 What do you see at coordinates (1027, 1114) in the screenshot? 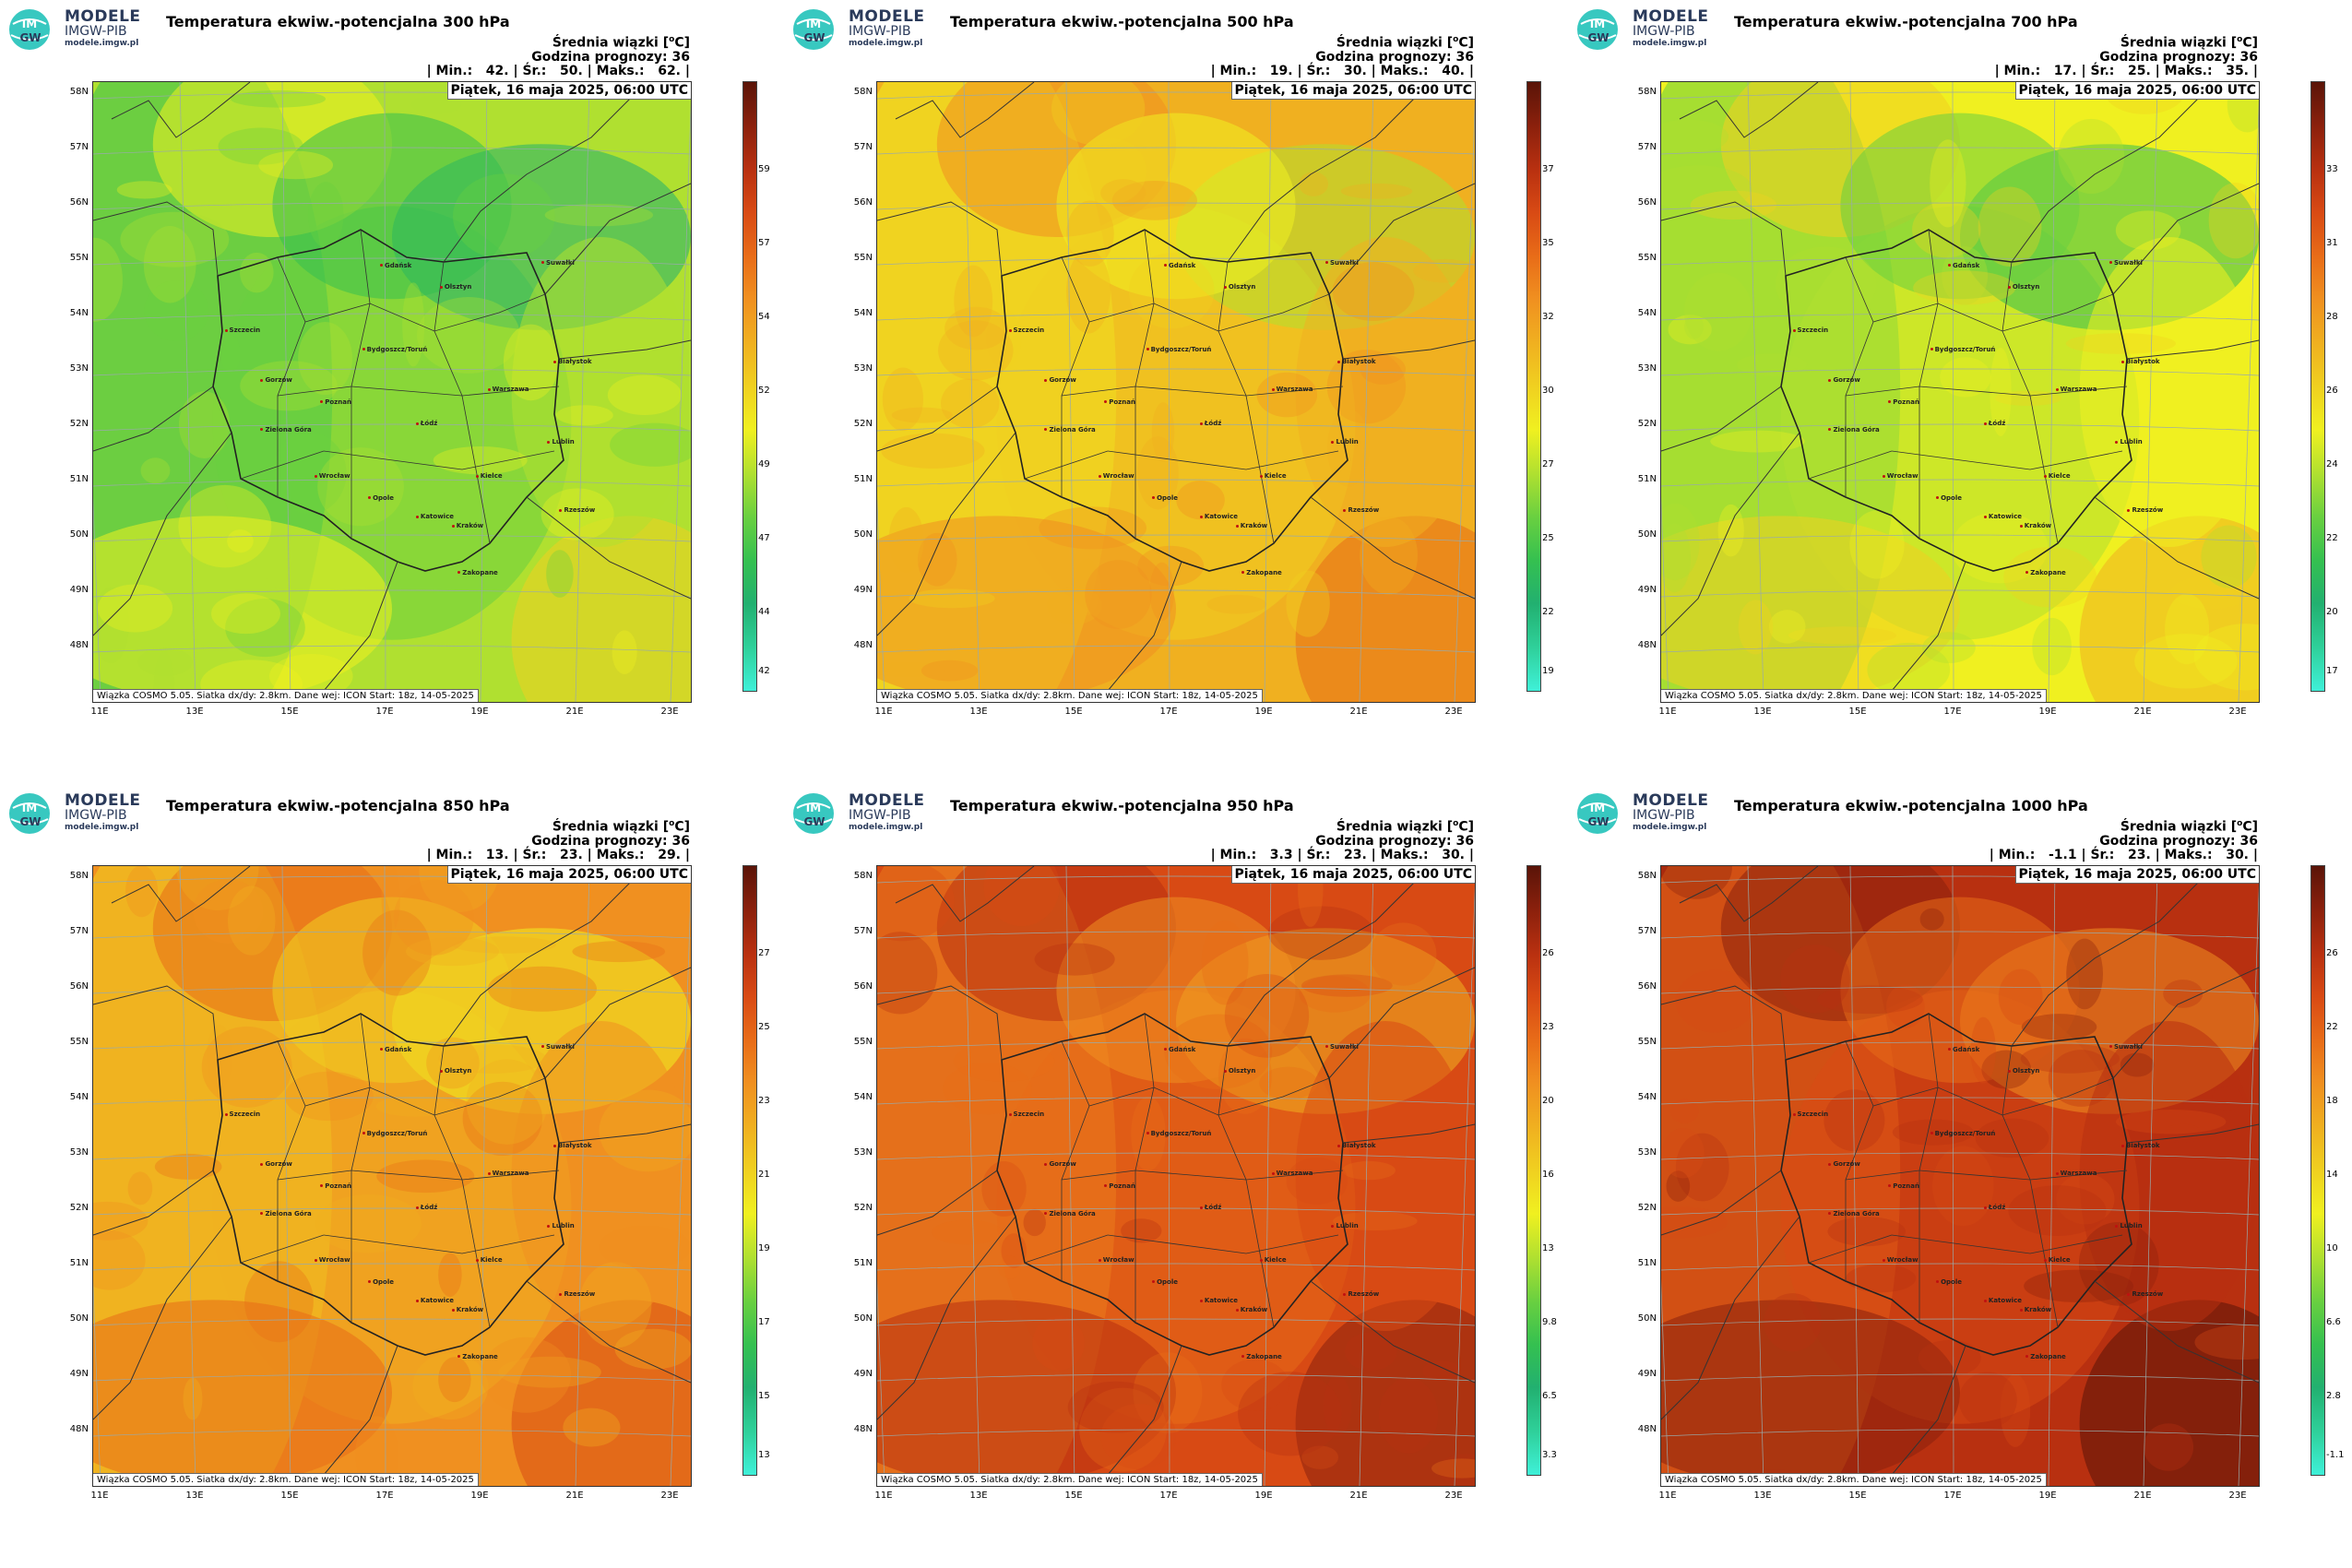
I see `city-label: Szczecin` at bounding box center [1027, 1114].